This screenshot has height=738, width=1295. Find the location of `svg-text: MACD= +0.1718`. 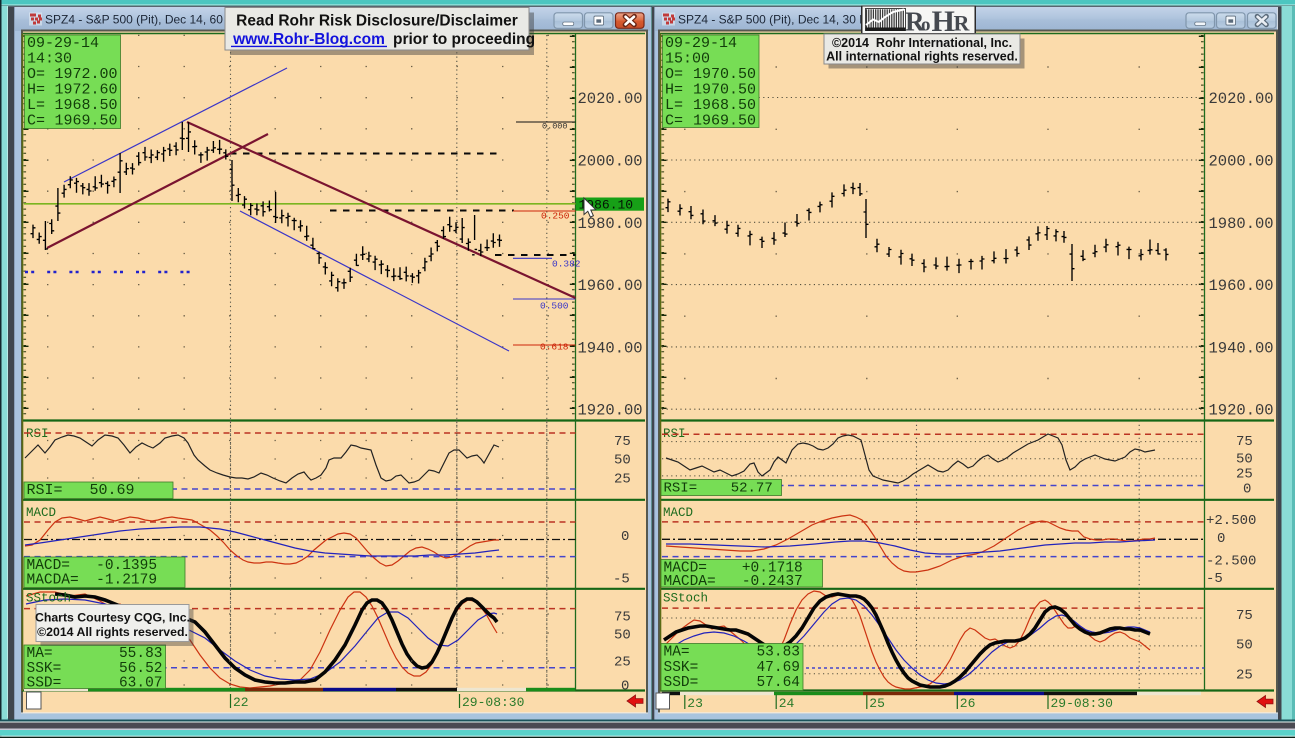

svg-text: MACD= +0.1718 is located at coordinates (733, 569).